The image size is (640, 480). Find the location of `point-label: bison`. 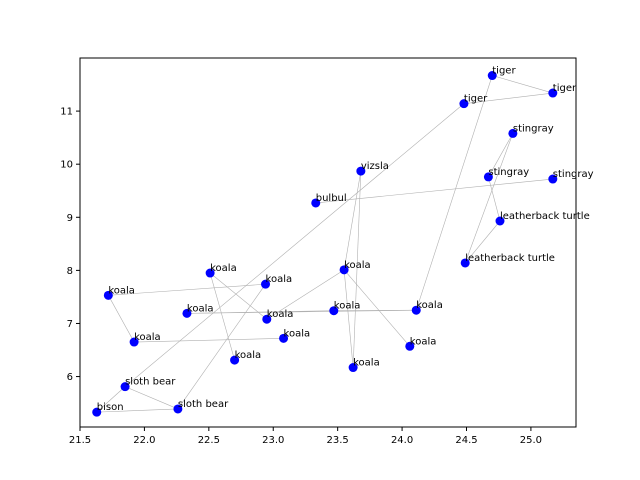

point-label: bison is located at coordinates (110, 407).